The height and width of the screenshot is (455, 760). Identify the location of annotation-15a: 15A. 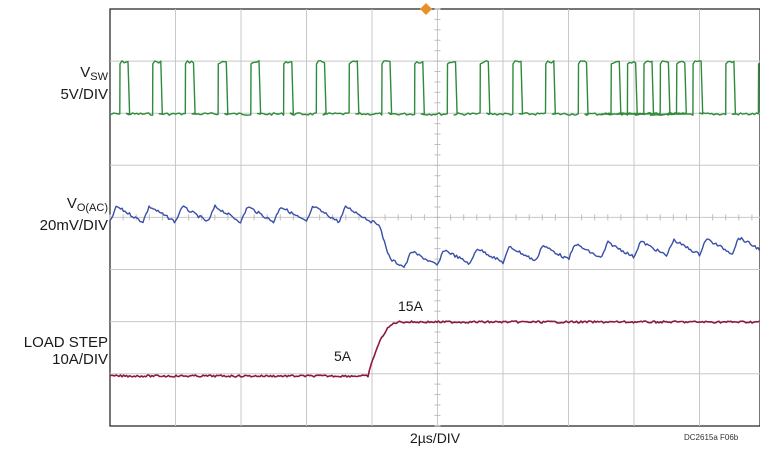
(410, 306).